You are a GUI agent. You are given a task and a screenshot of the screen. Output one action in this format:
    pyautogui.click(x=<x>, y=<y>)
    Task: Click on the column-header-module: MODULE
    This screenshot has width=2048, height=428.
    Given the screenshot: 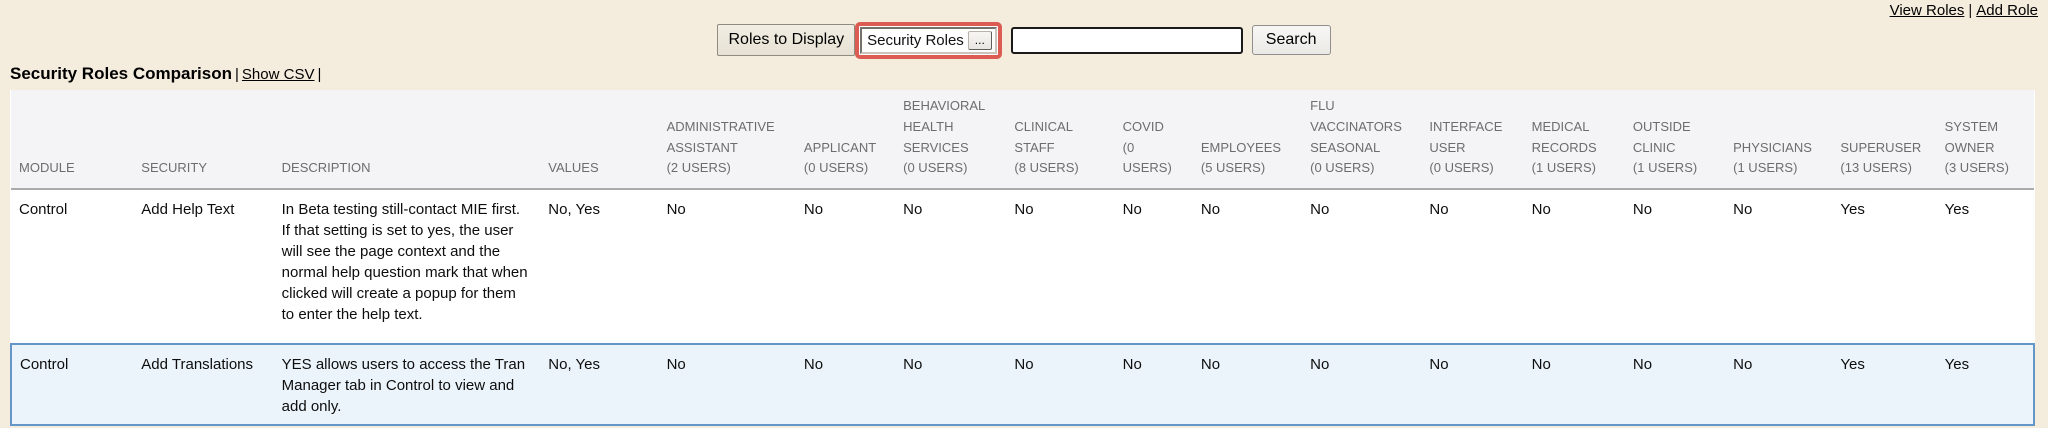 What is the action you would take?
    pyautogui.click(x=72, y=140)
    